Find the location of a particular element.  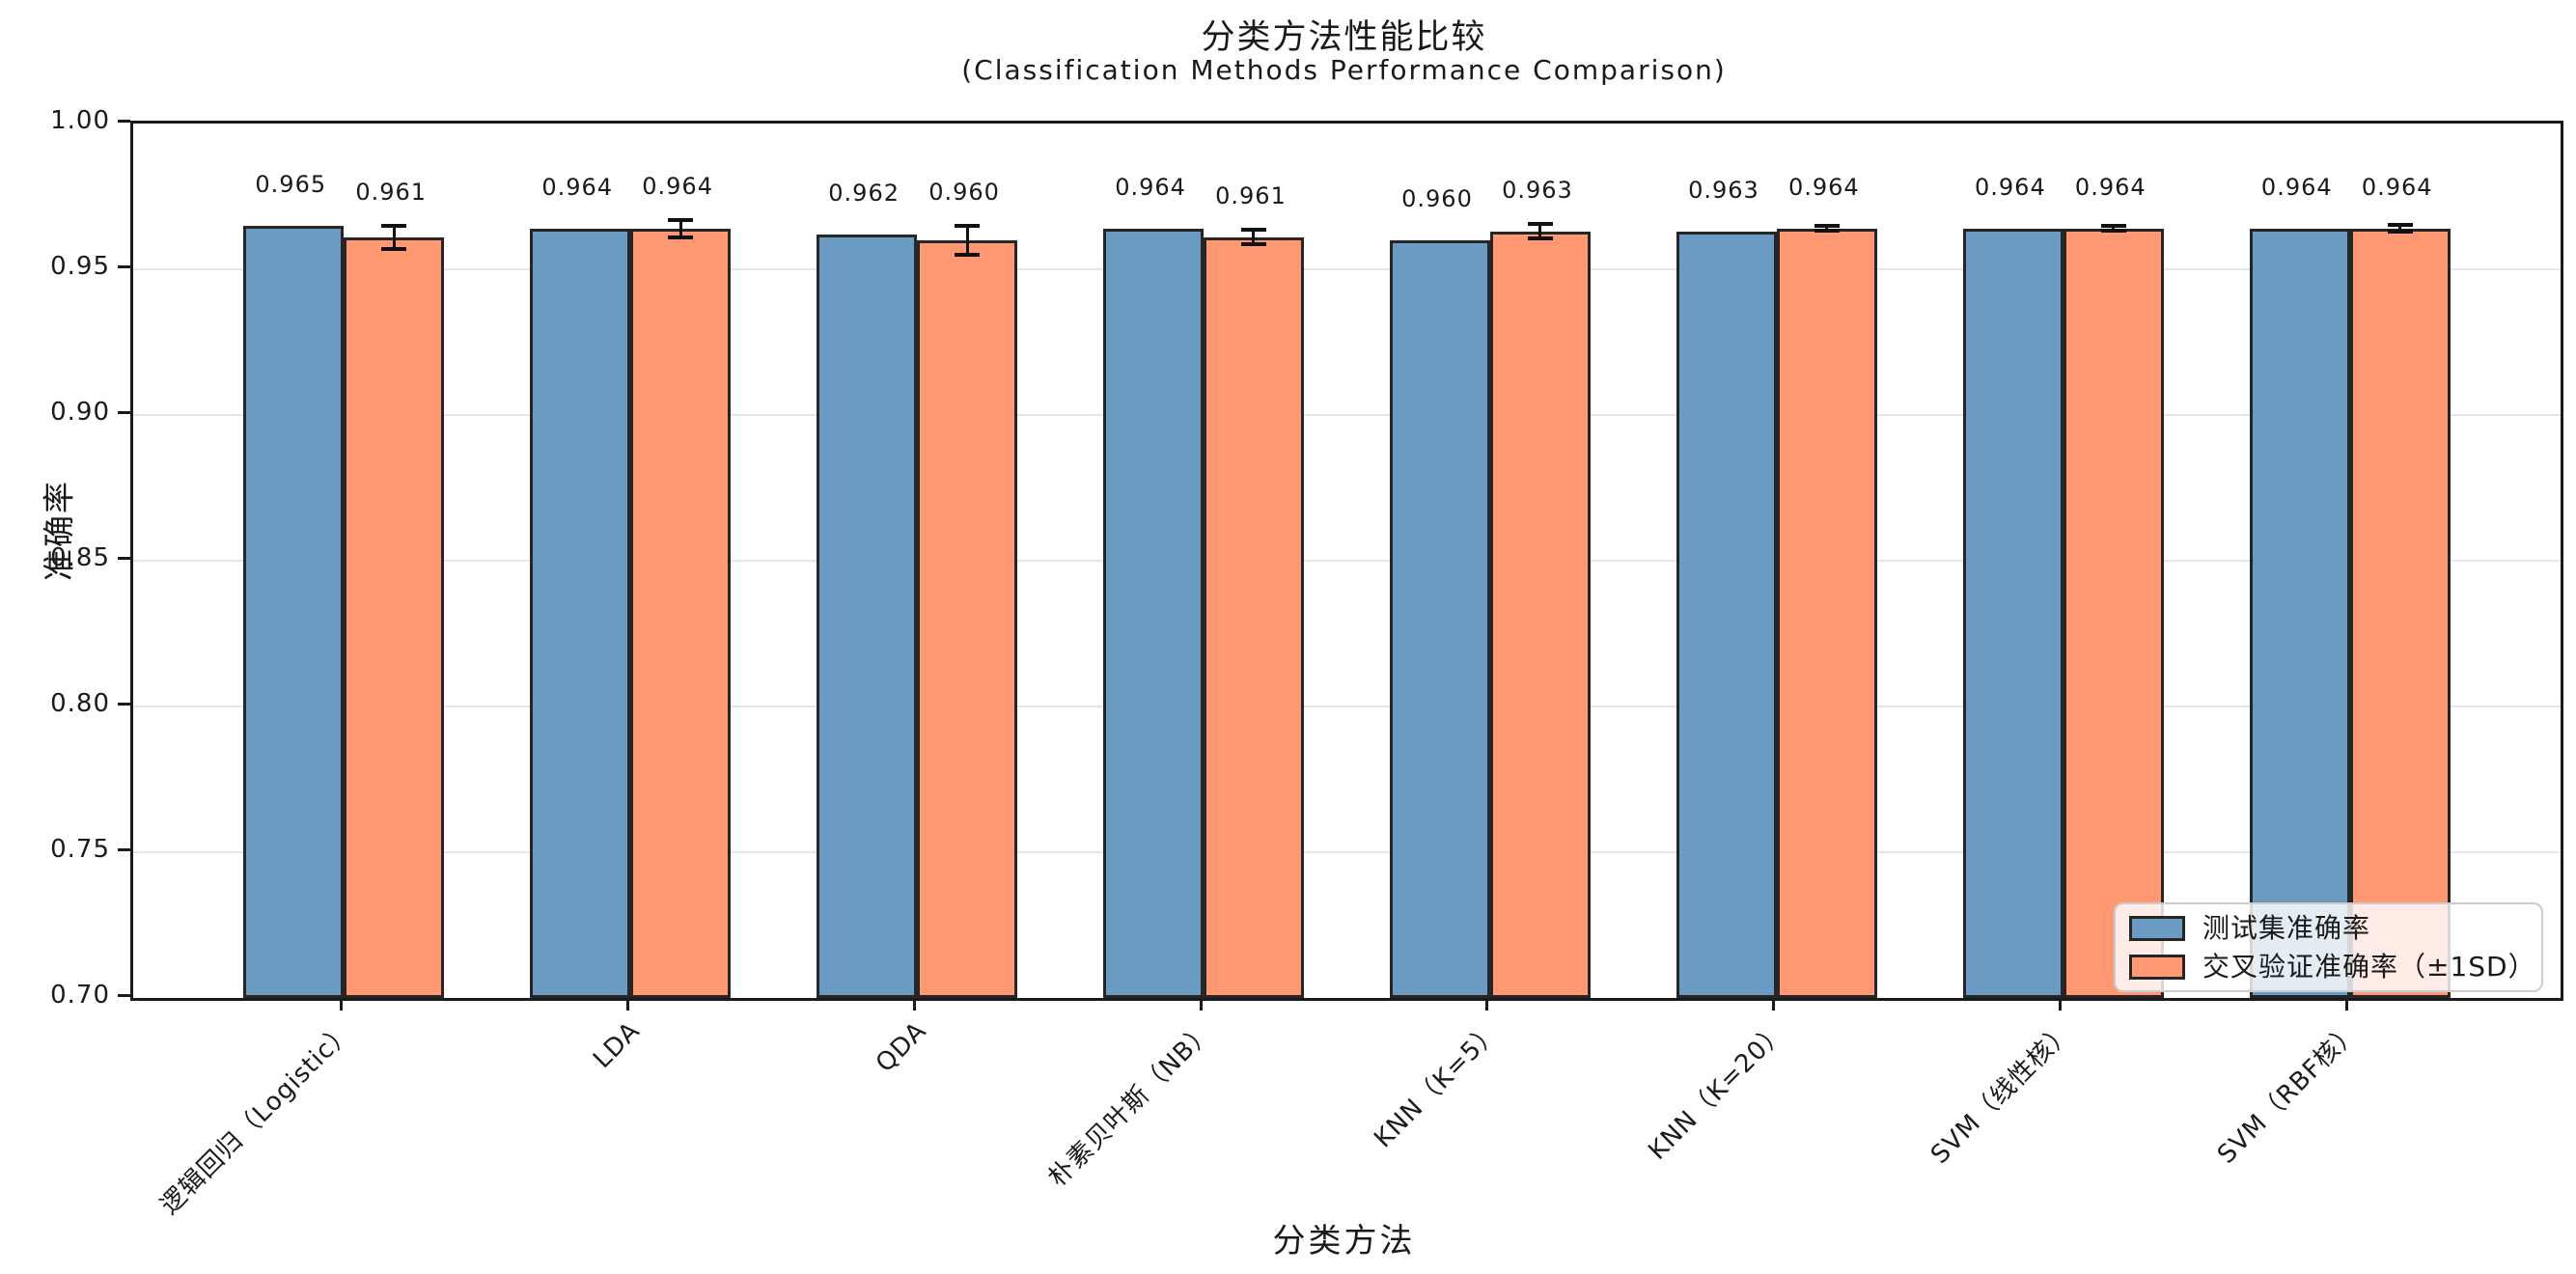

y-tick-label: 0.85 is located at coordinates (80, 557).